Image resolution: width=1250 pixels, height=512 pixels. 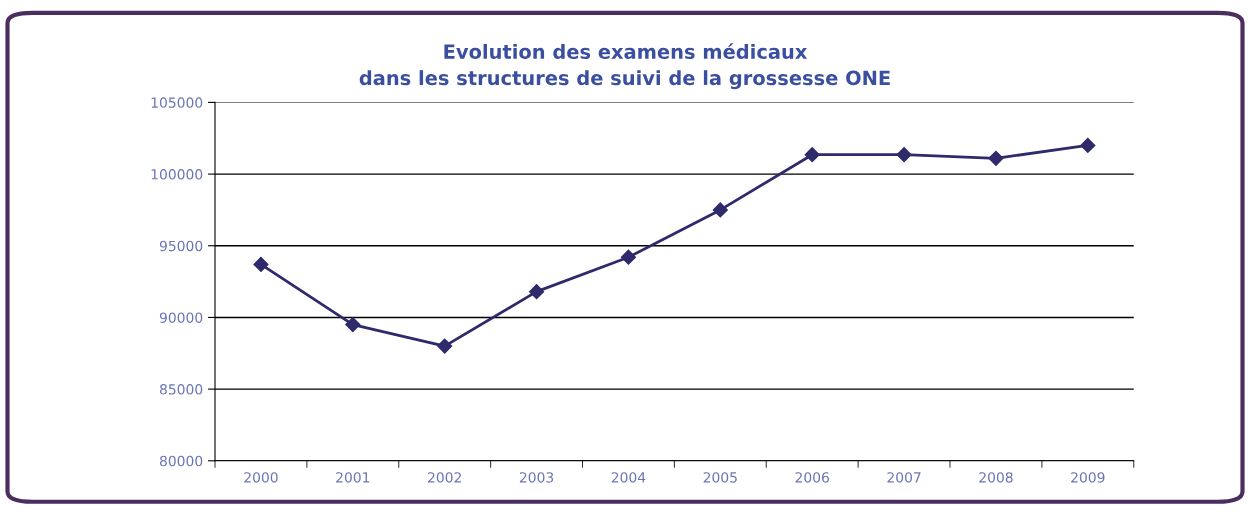 I want to click on y-tick-label: 85000, so click(x=181, y=389).